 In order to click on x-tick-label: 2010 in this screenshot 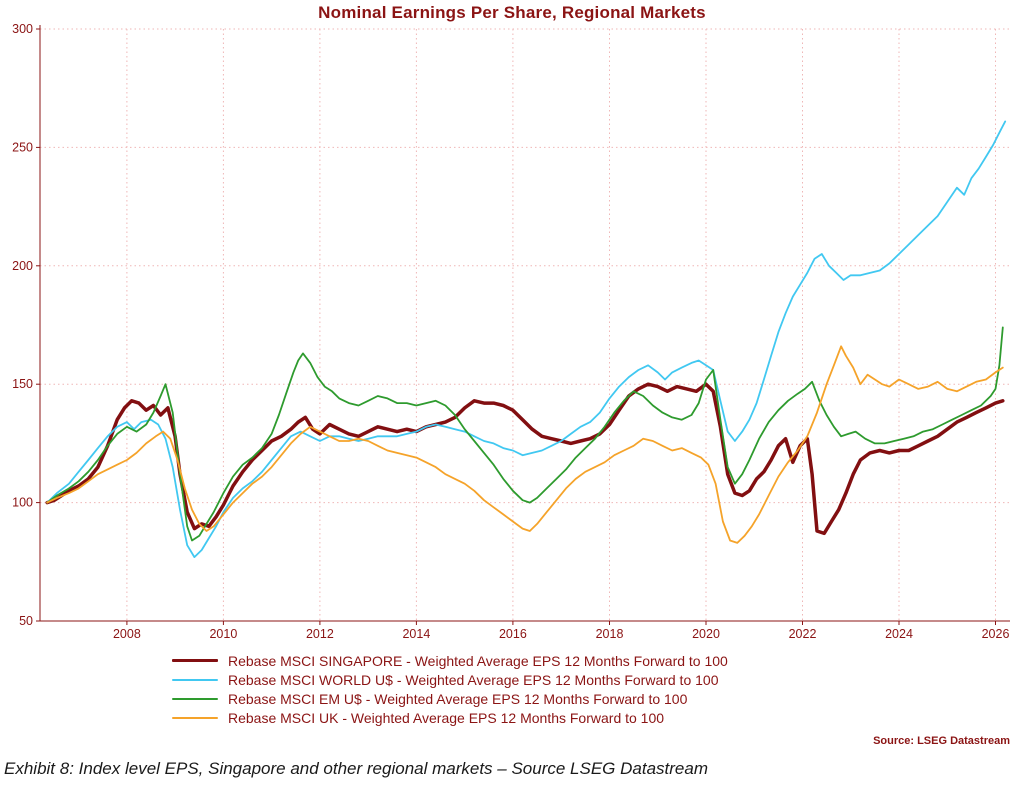, I will do `click(223, 634)`.